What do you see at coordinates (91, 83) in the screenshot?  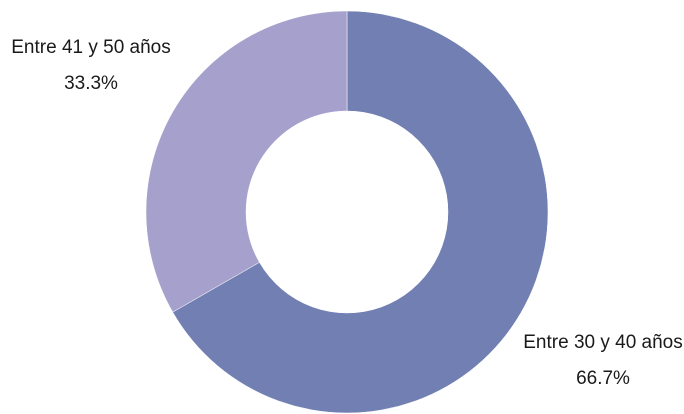 I see `slice-value-entre-41-50: 33.3%` at bounding box center [91, 83].